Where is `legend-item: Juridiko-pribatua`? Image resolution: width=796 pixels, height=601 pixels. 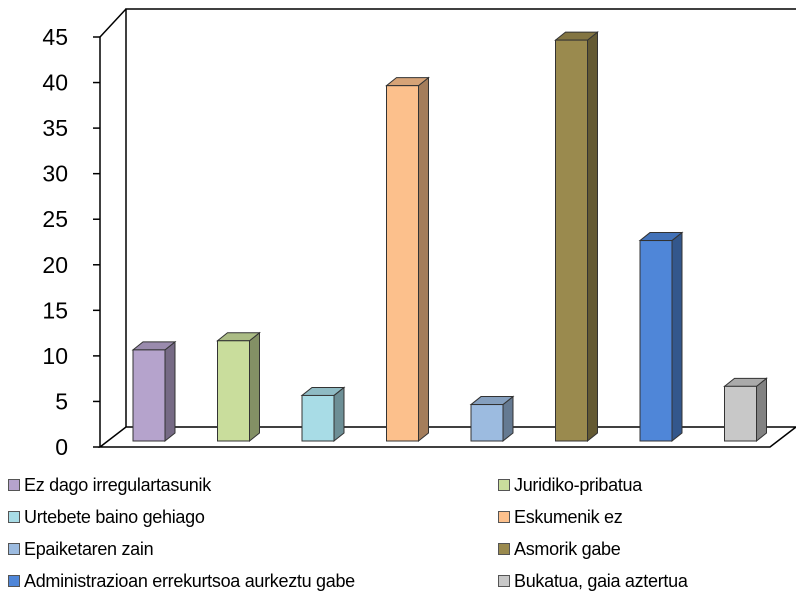
legend-item: Juridiko-pribatua is located at coordinates (570, 485).